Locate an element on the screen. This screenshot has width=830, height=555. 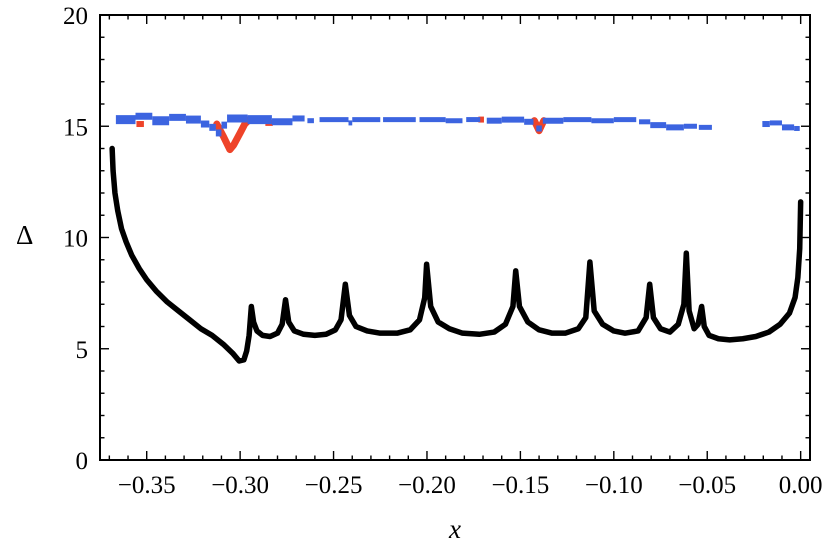
x-tick-label: −0.05 is located at coordinates (707, 485).